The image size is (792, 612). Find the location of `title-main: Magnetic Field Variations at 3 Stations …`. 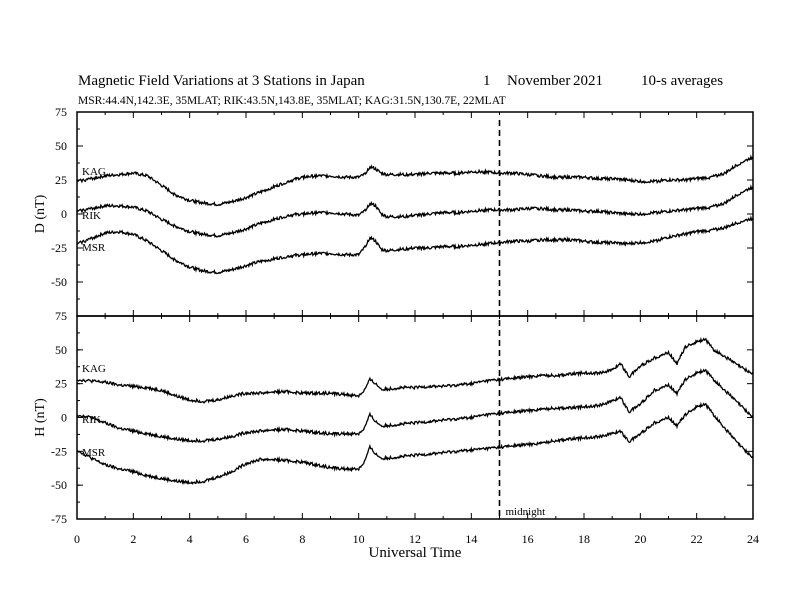

title-main: Magnetic Field Variations at 3 Stations … is located at coordinates (221, 81).